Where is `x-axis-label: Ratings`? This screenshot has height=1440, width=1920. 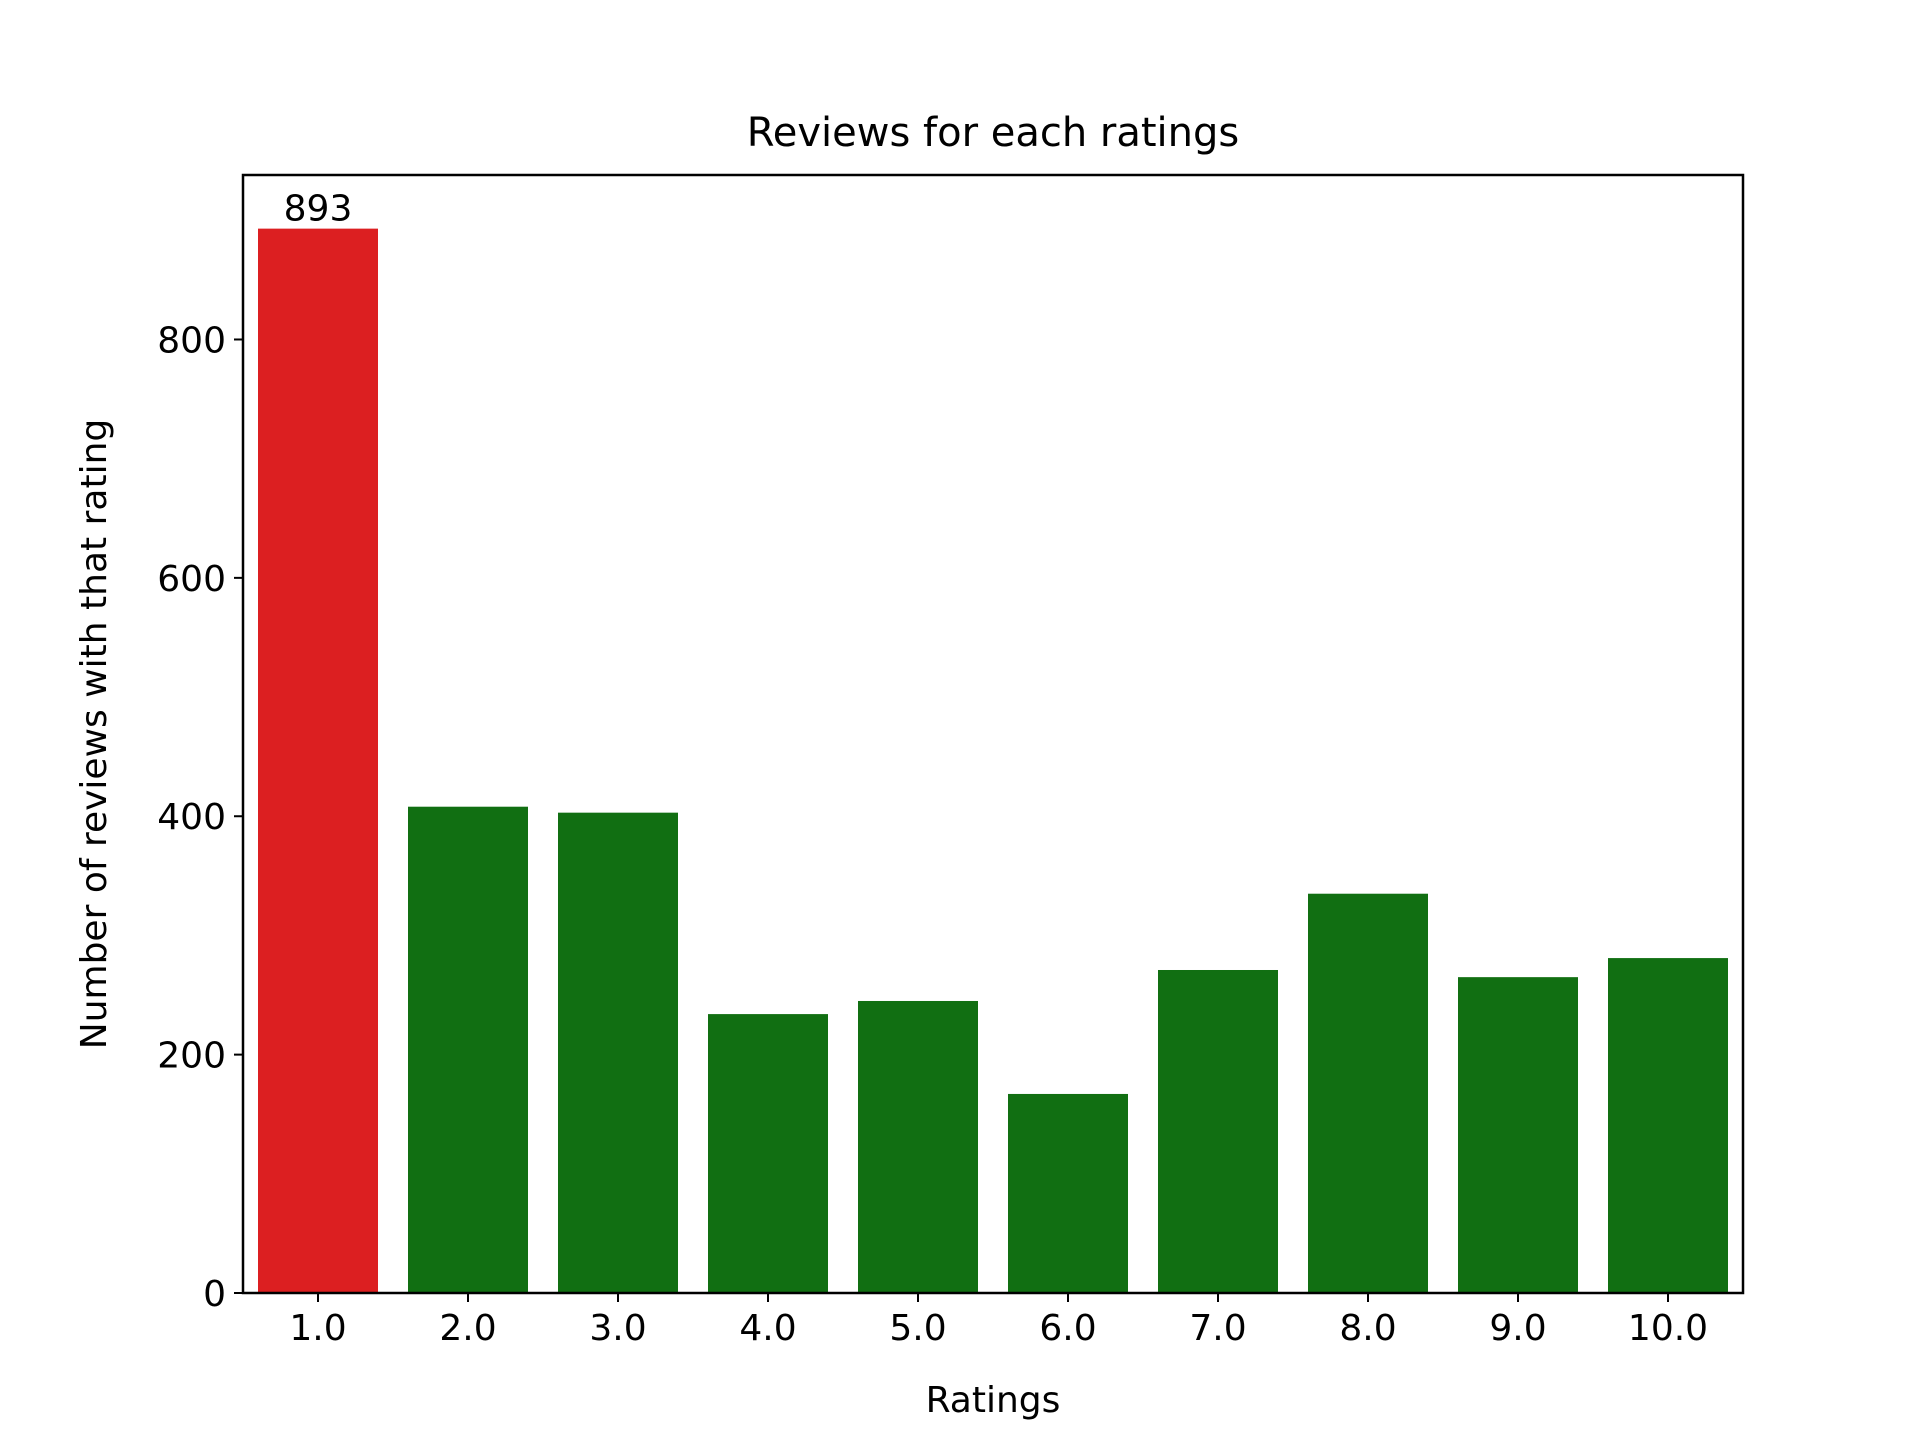 x-axis-label: Ratings is located at coordinates (993, 1400).